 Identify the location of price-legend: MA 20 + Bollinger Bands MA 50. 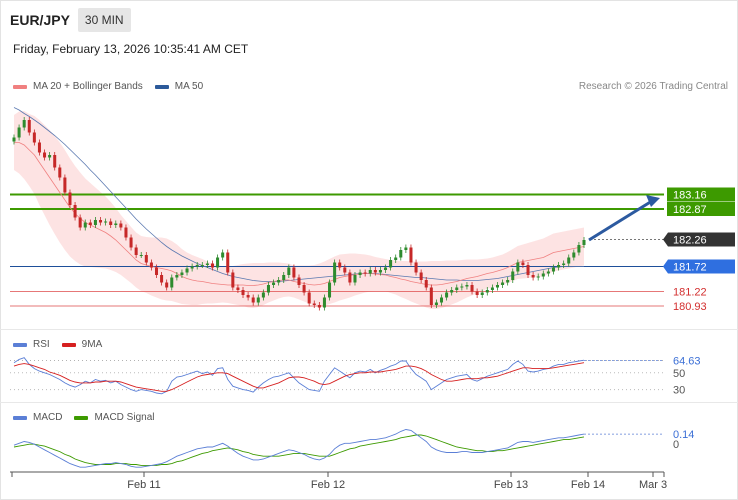
(108, 86).